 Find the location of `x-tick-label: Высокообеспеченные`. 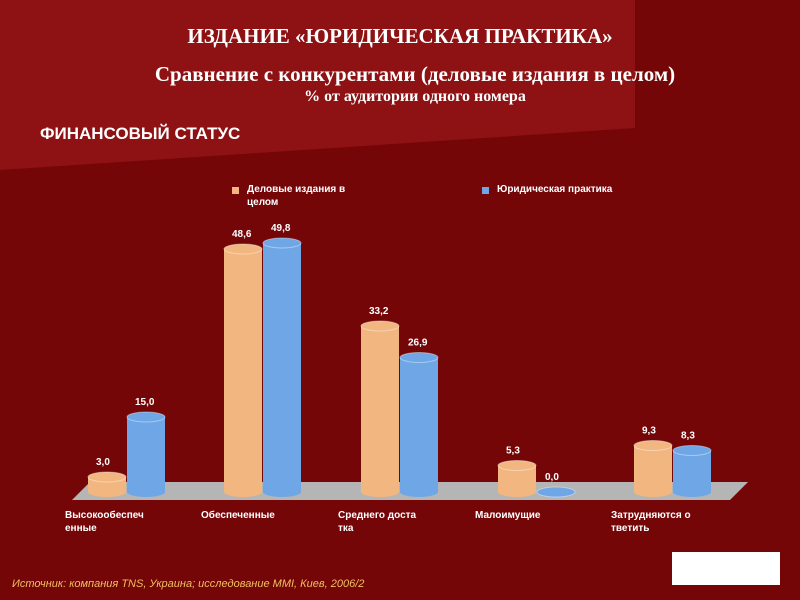

x-tick-label: Высокообеспеченные is located at coordinates (104, 522).